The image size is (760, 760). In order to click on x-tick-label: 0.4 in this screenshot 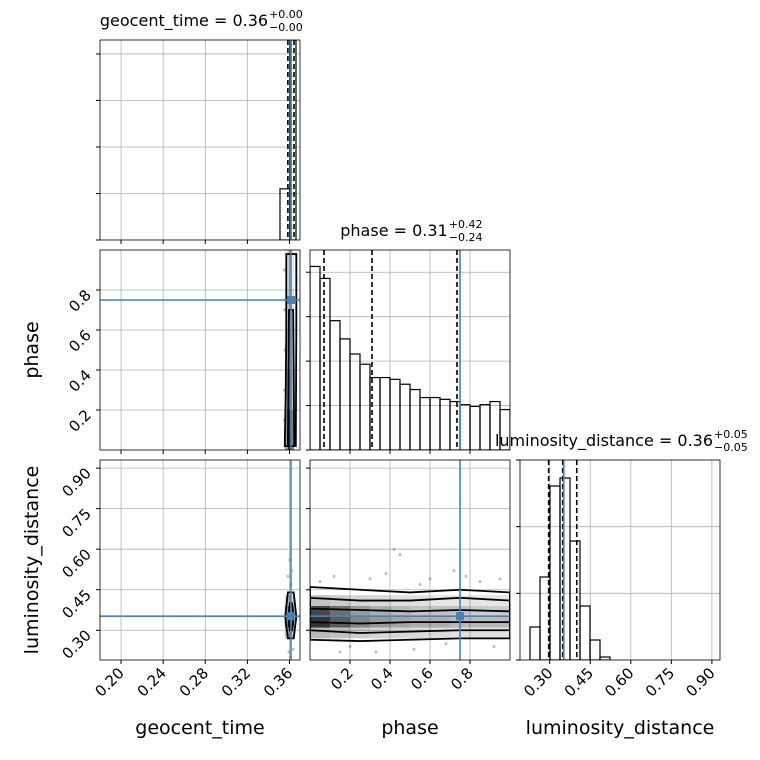, I will do `click(382, 679)`.